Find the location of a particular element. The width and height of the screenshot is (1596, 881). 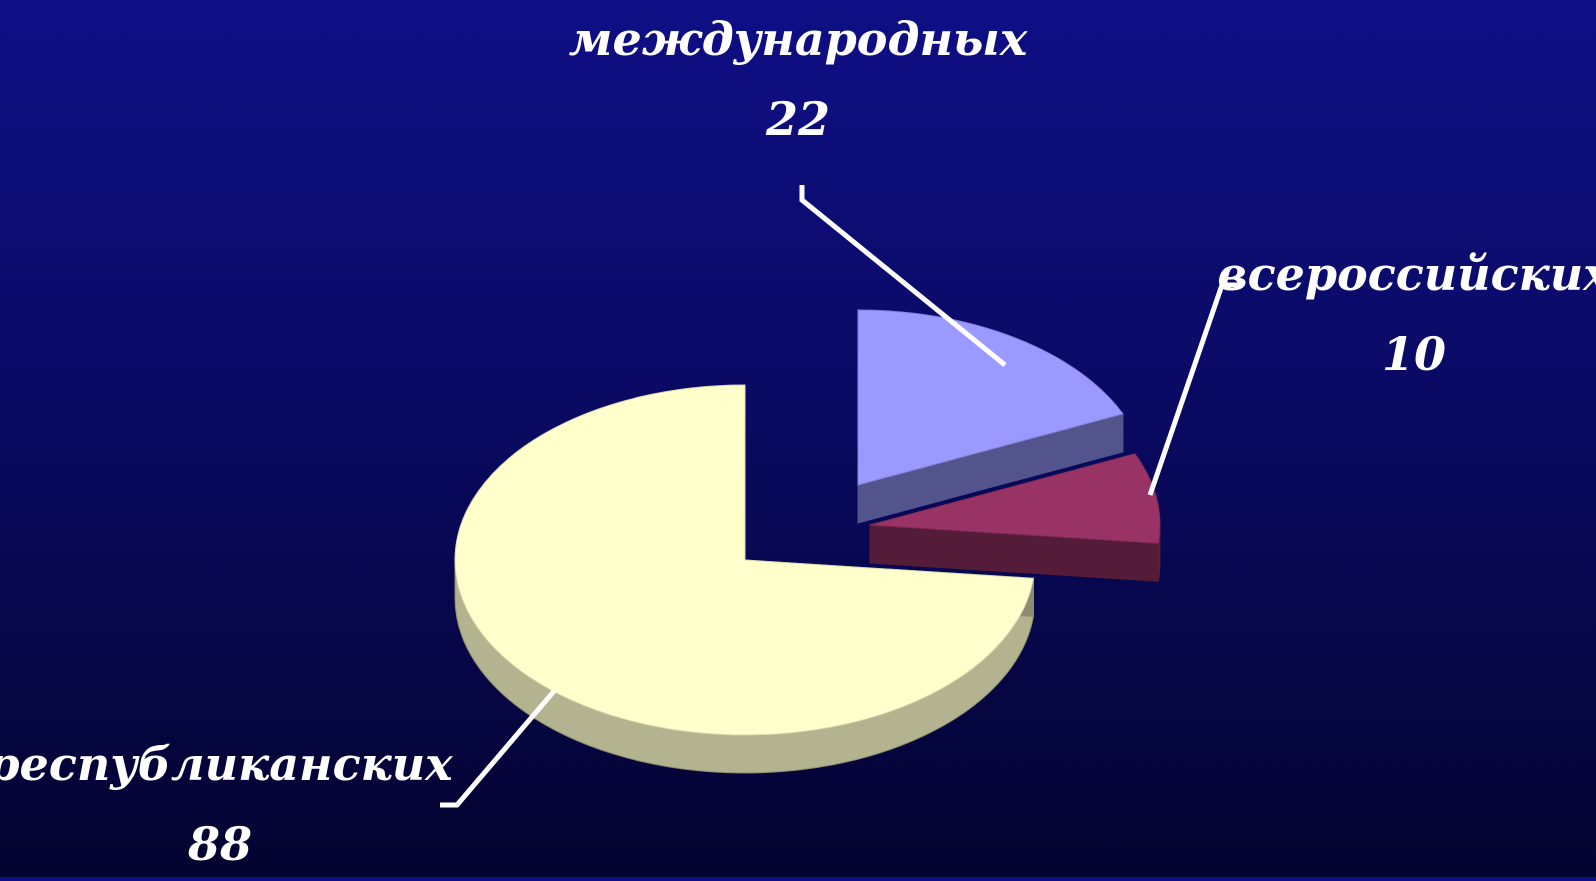

leader-line-republican is located at coordinates (498, 748).